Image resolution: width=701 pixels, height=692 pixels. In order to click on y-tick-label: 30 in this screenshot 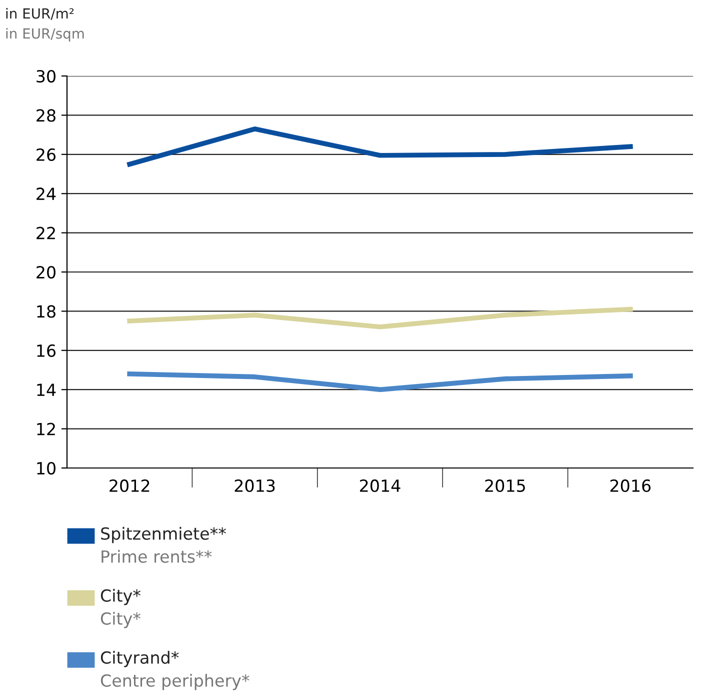, I will do `click(46, 76)`.